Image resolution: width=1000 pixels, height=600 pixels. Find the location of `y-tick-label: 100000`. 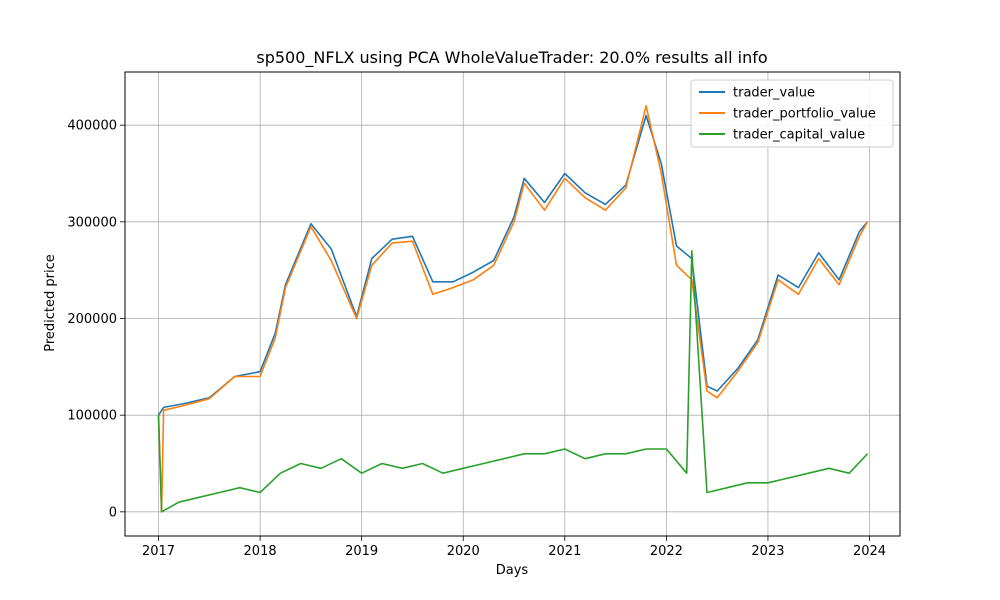

y-tick-label: 100000 is located at coordinates (92, 416).